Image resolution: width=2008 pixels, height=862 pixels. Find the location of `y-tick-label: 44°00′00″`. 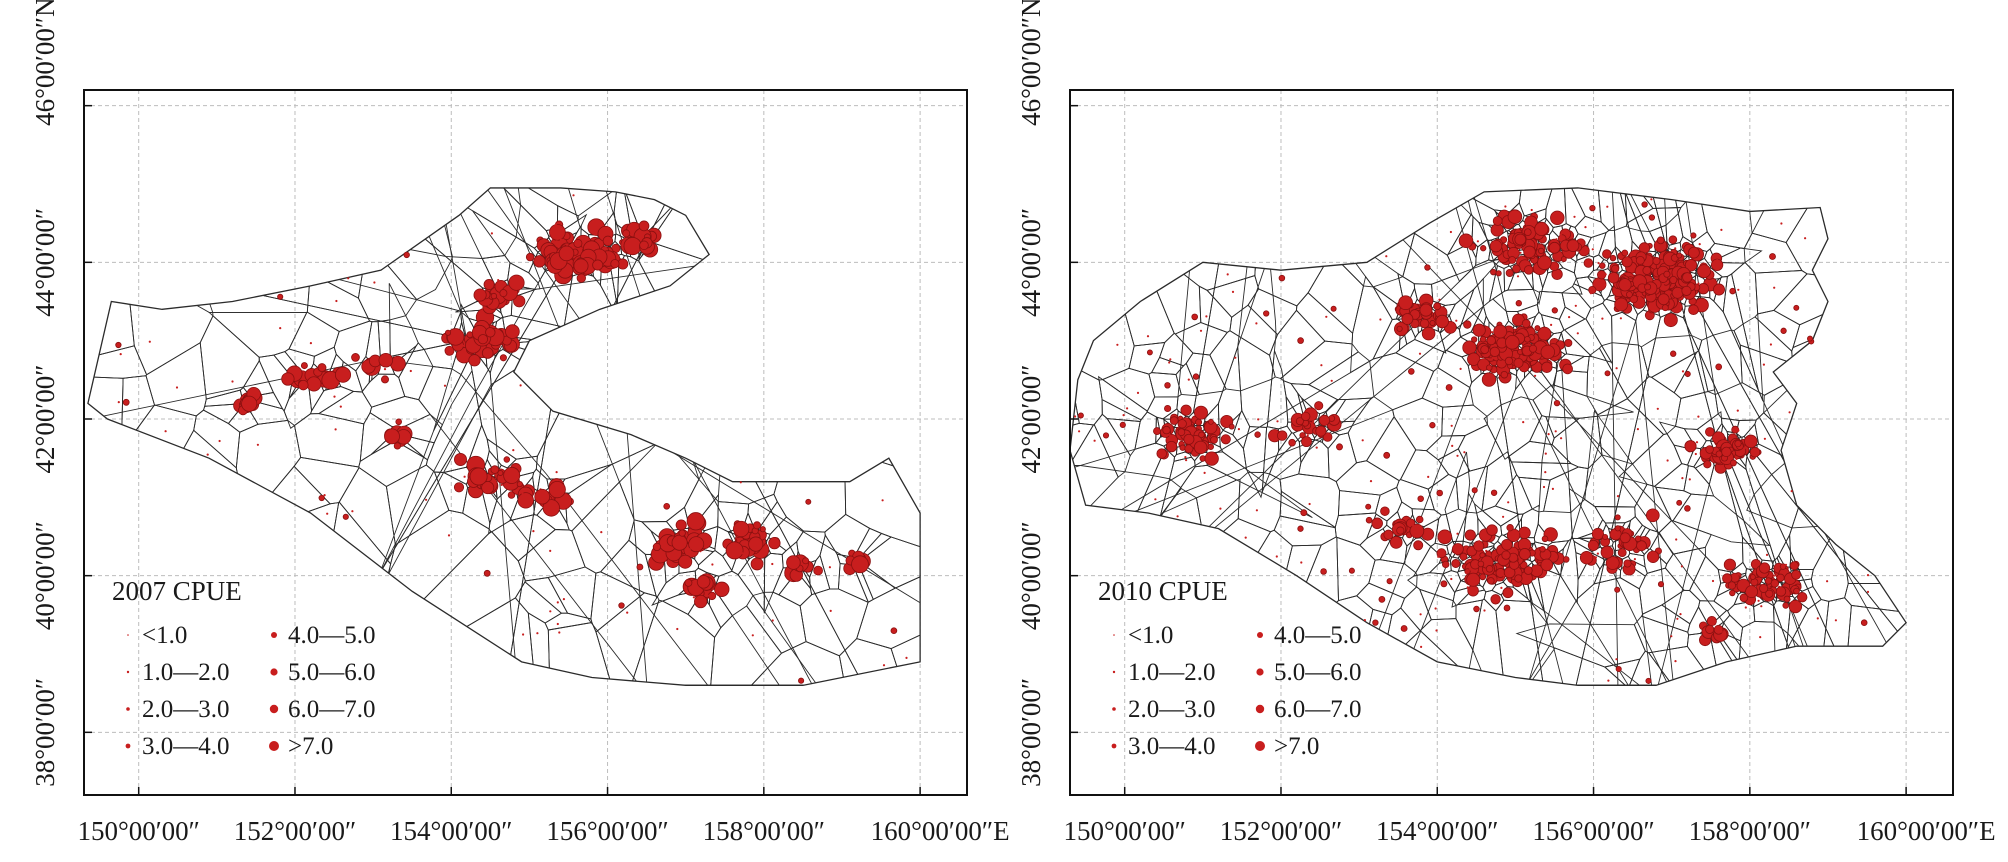

y-tick-label: 44°00′00″ is located at coordinates (1031, 262).